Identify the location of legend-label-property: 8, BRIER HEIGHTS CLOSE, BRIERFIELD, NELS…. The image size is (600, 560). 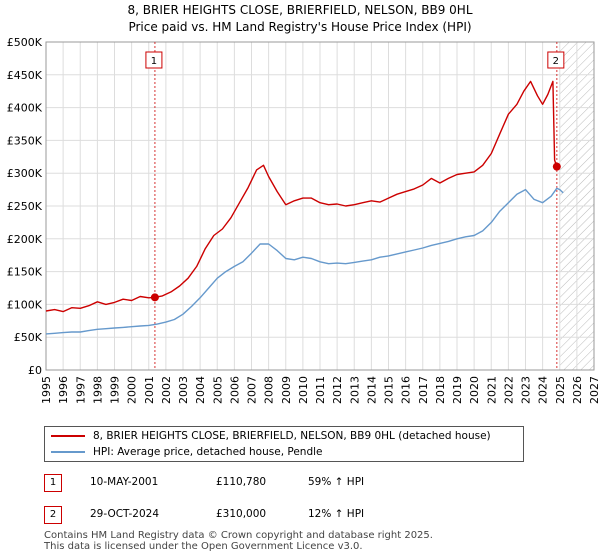
(292, 436).